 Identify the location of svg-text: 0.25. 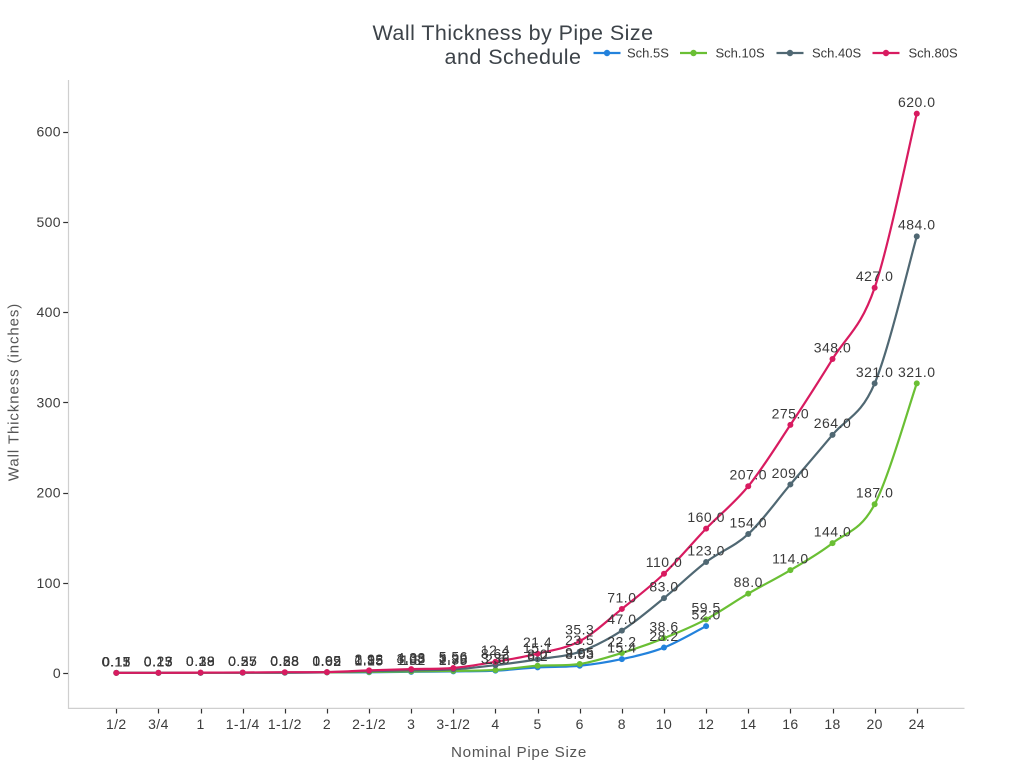
(242, 661).